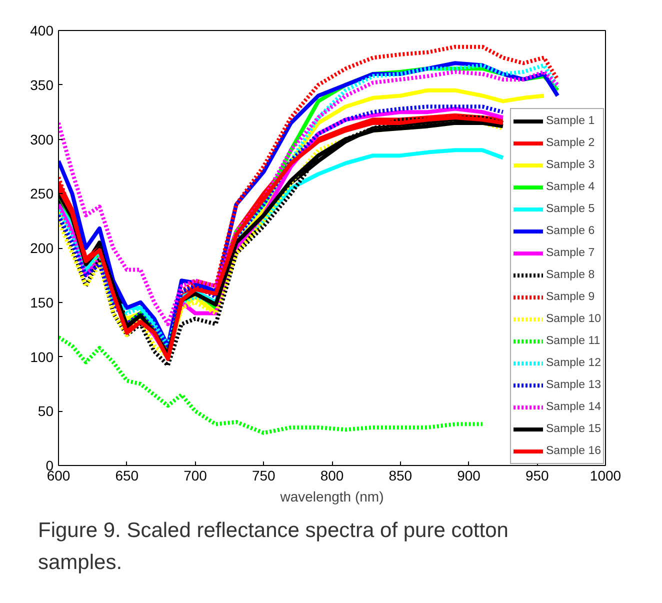  What do you see at coordinates (42, 194) in the screenshot?
I see `y-tick-label: 250` at bounding box center [42, 194].